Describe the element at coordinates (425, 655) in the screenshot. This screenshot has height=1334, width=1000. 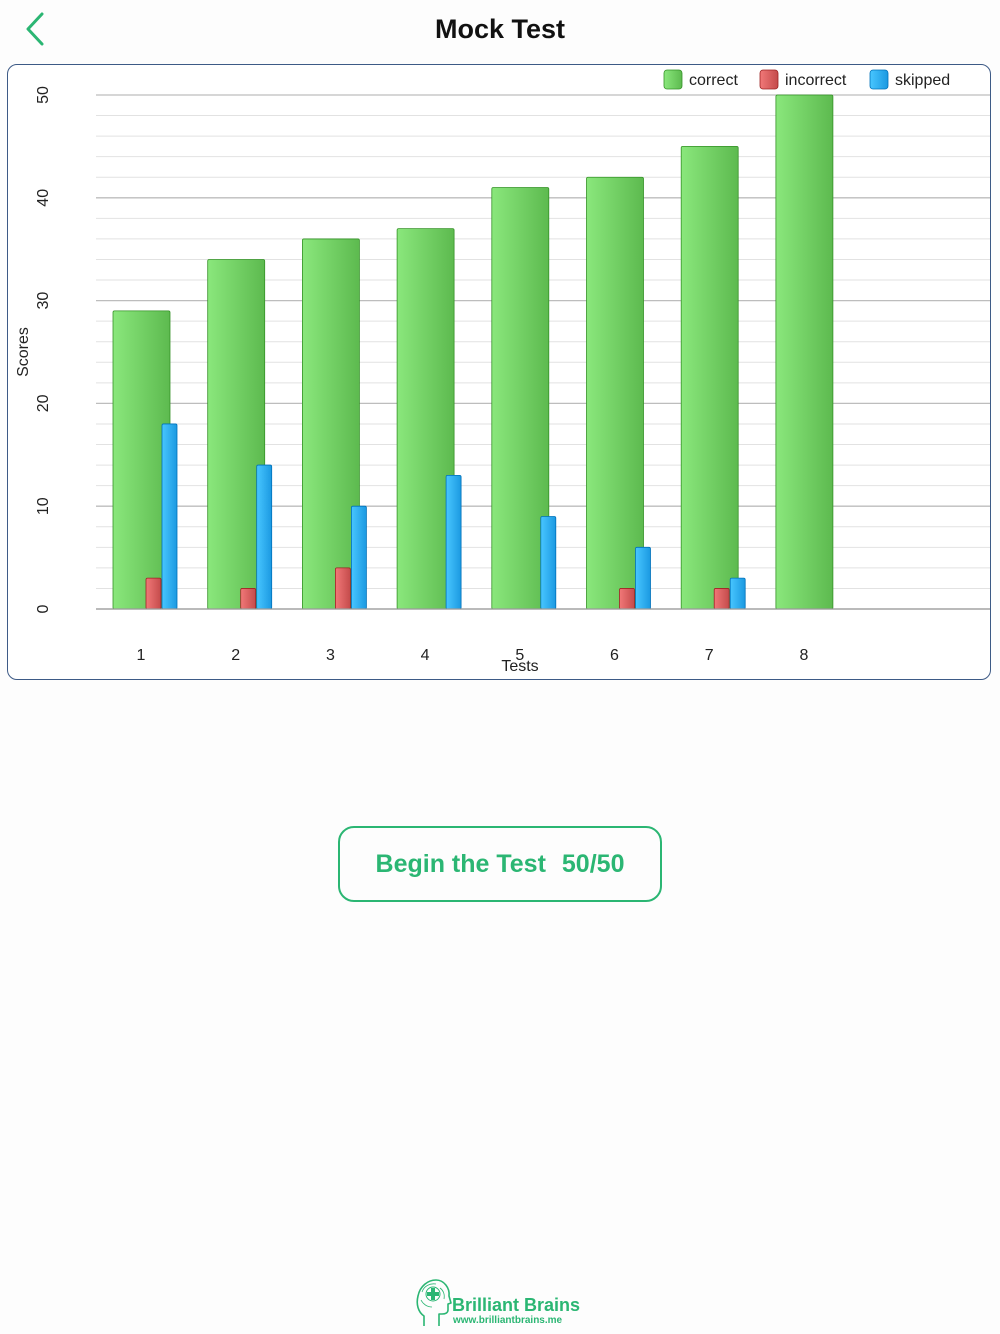
I see `x-tick-label: 4` at that location.